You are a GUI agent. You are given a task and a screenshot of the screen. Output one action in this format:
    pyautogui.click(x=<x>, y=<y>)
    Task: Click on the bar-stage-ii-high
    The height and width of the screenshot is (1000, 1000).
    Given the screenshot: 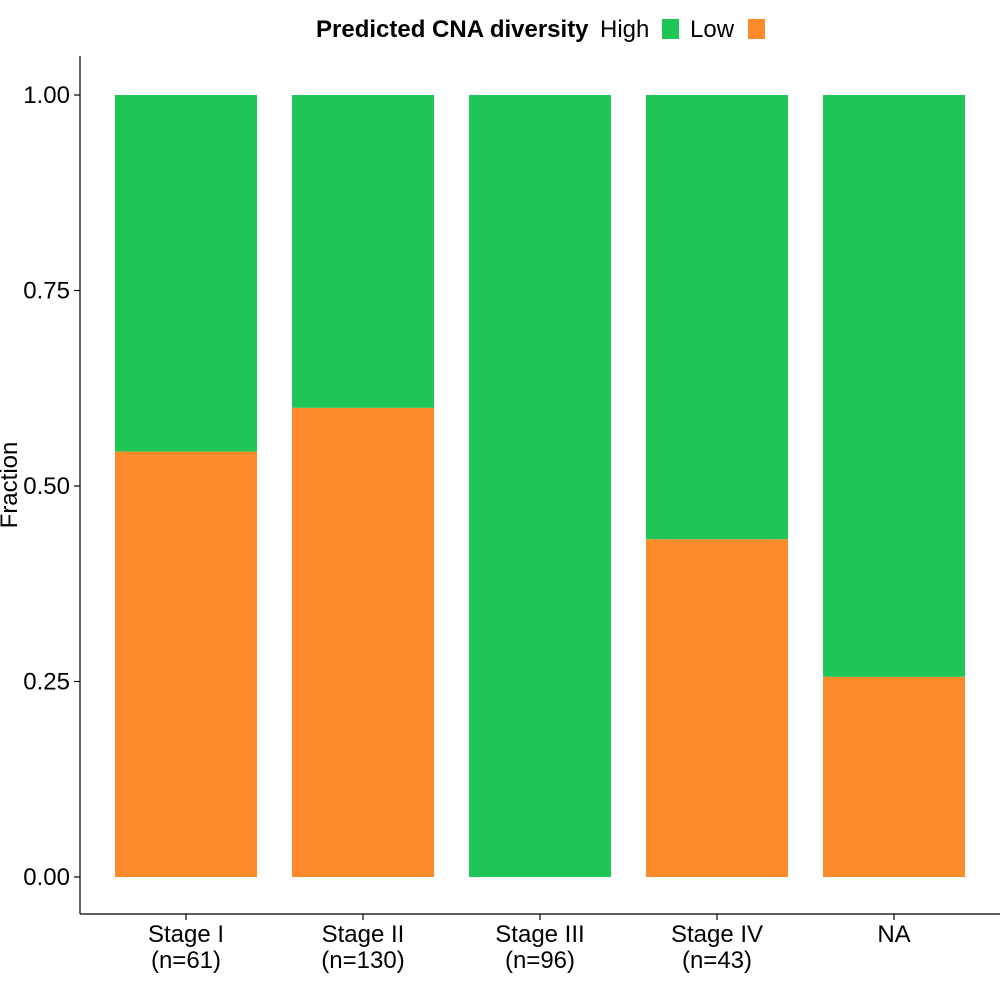 What is the action you would take?
    pyautogui.click(x=363, y=251)
    